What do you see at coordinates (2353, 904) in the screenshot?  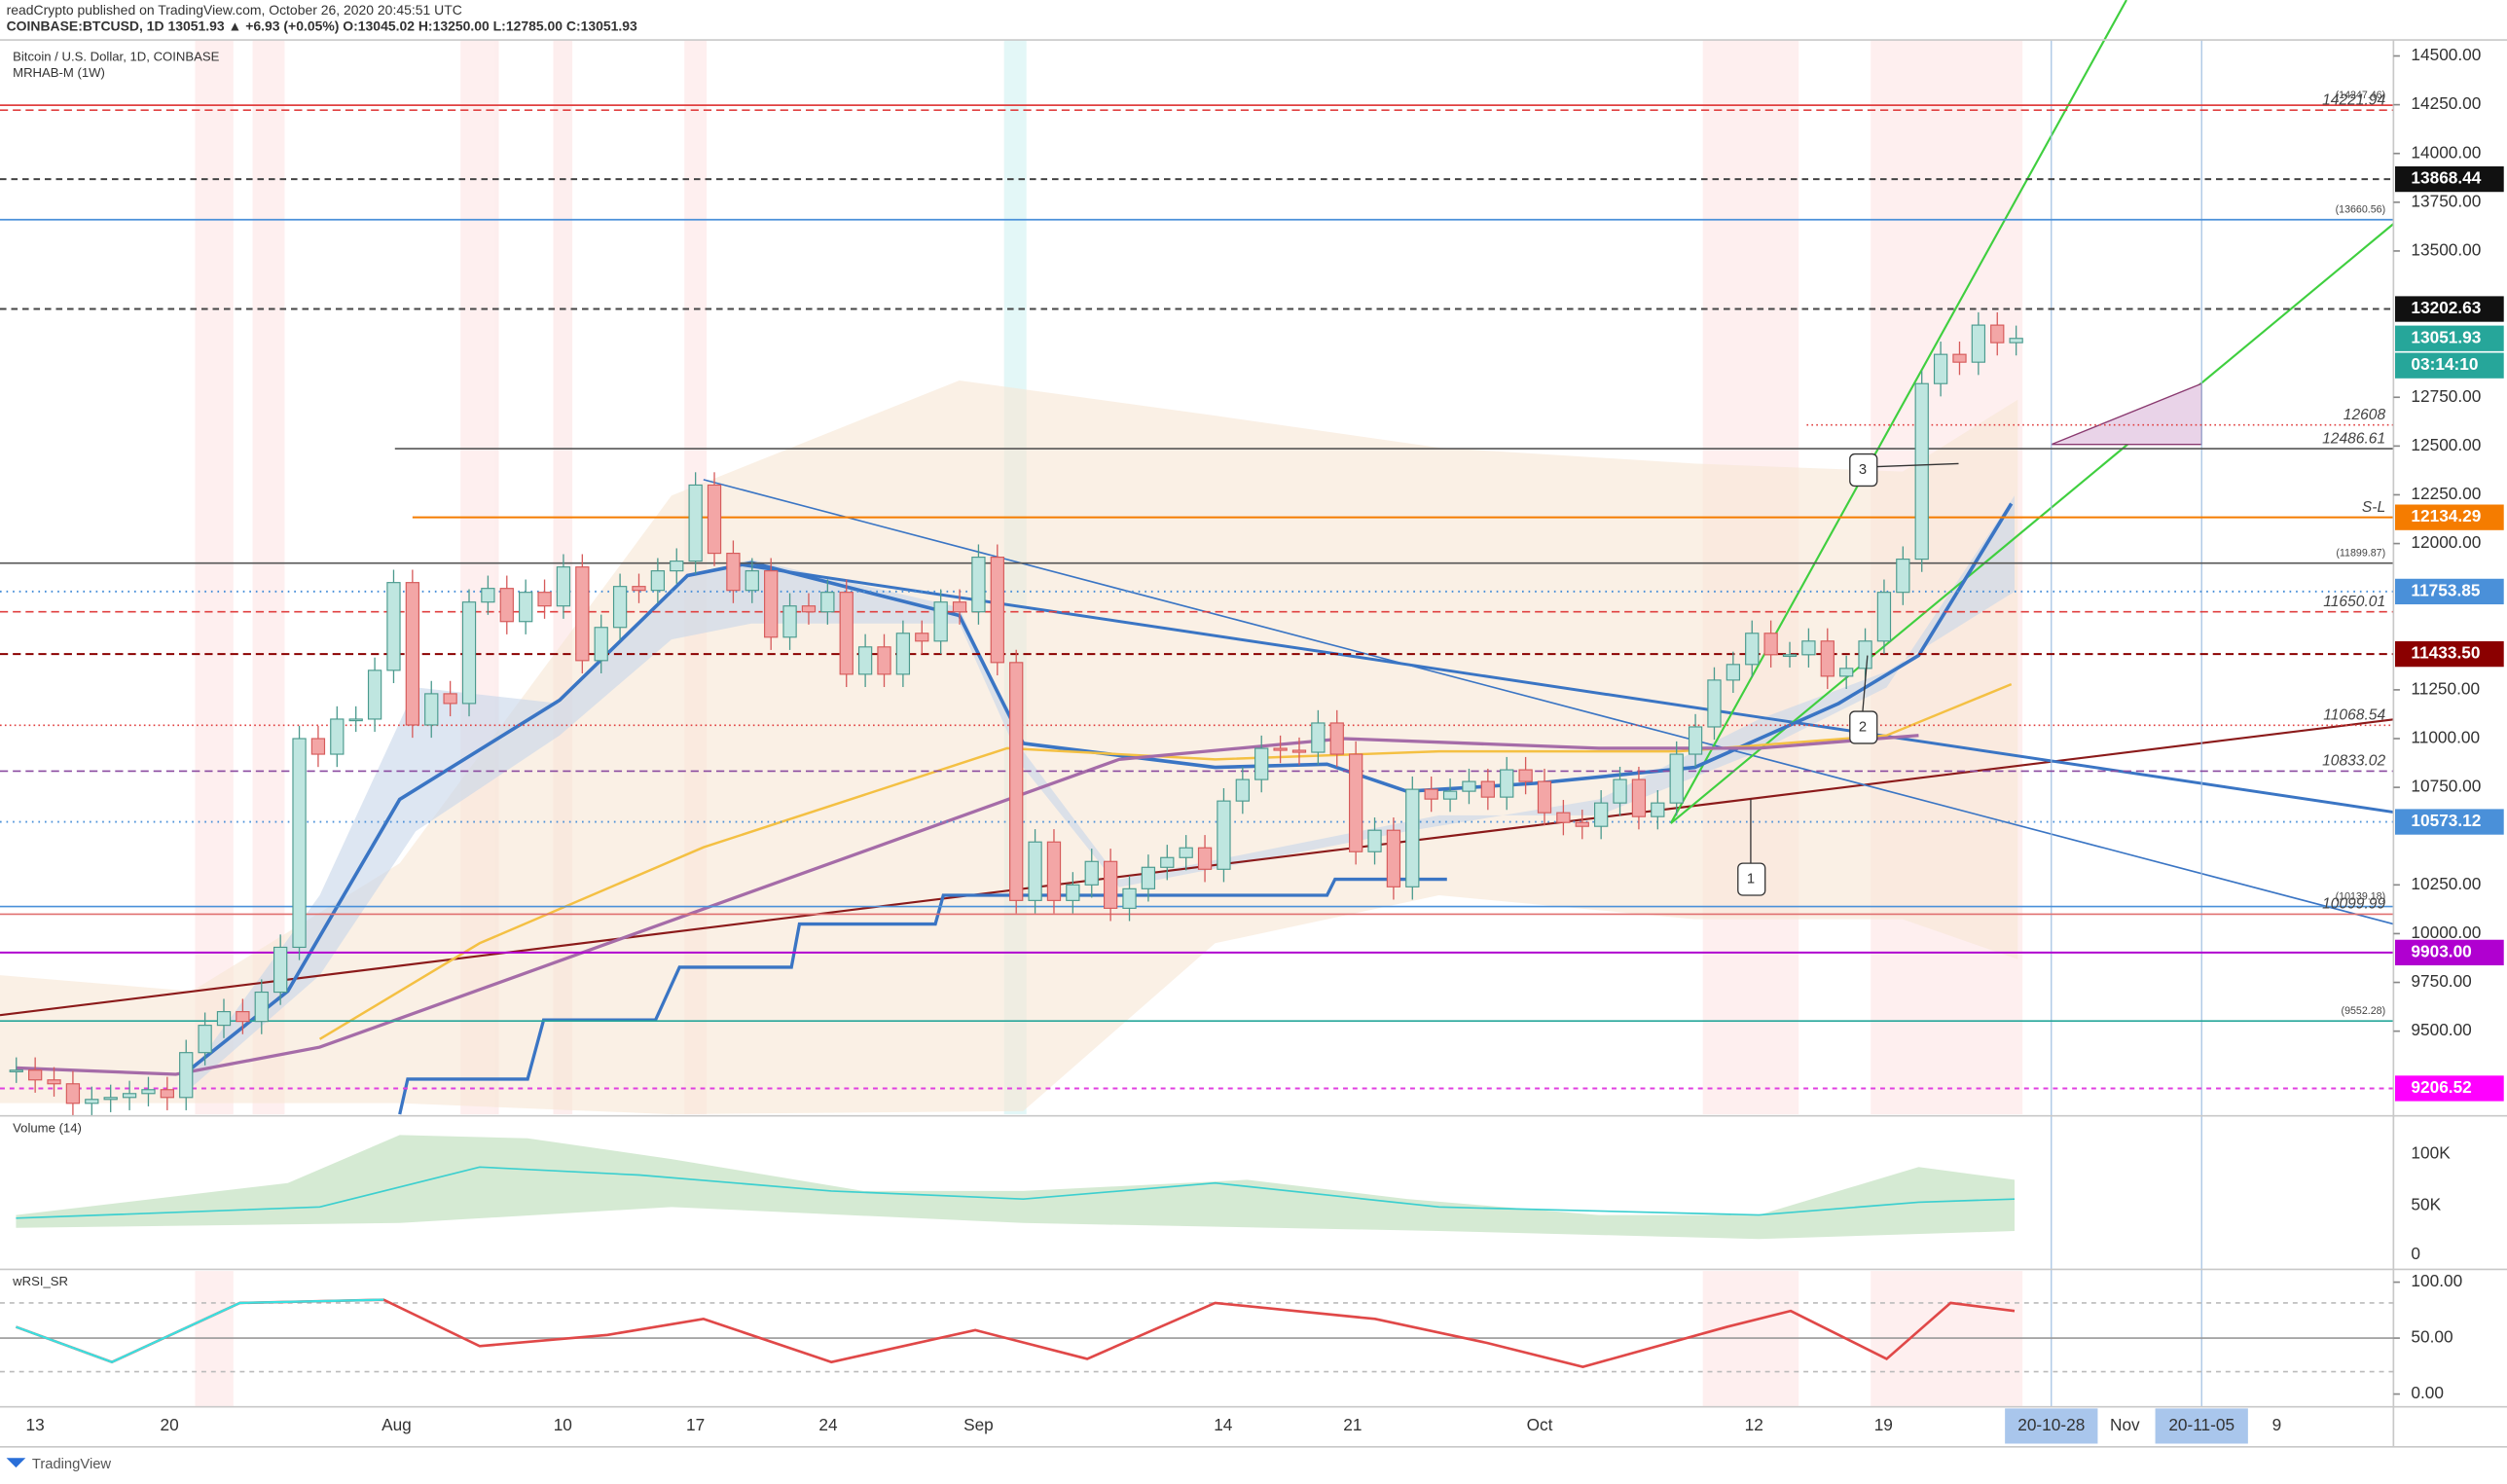 I see `level-label: 10099.99` at bounding box center [2353, 904].